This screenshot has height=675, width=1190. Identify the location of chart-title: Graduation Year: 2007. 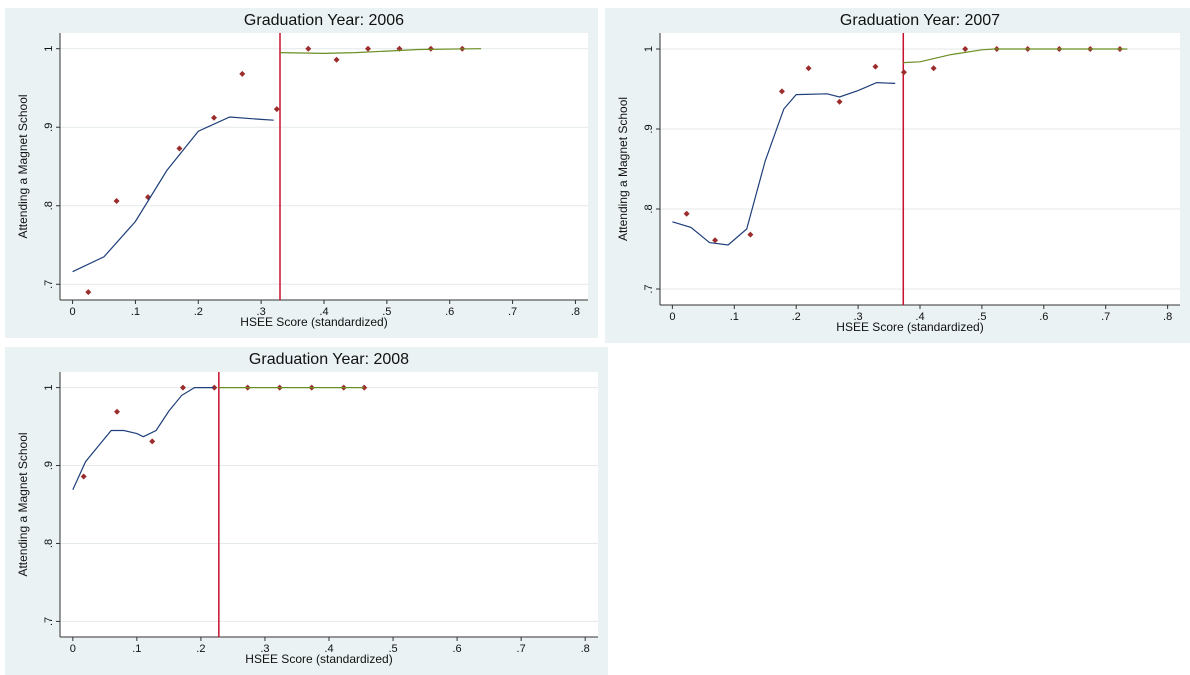
(920, 20).